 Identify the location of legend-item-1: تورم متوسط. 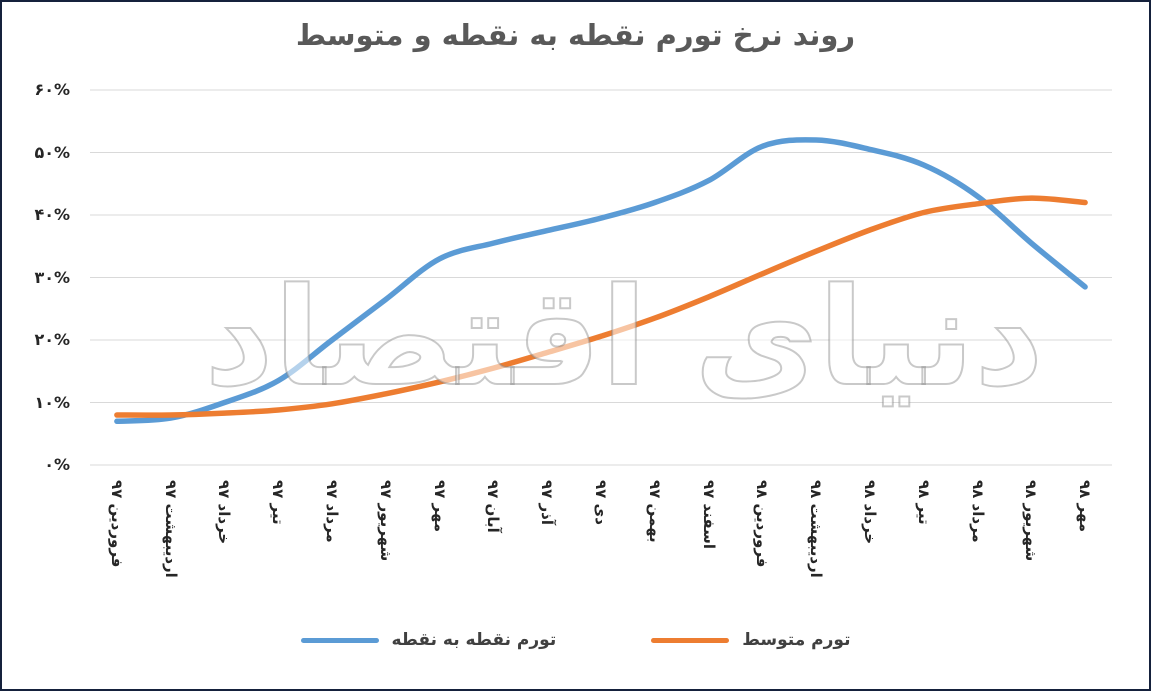
(750, 640).